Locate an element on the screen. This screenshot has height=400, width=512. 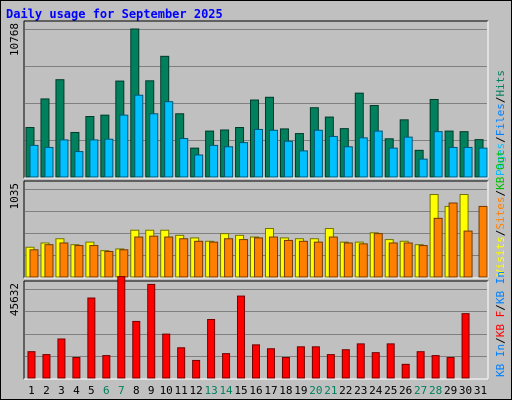
x-tick-label: 14 is located at coordinates (226, 390).